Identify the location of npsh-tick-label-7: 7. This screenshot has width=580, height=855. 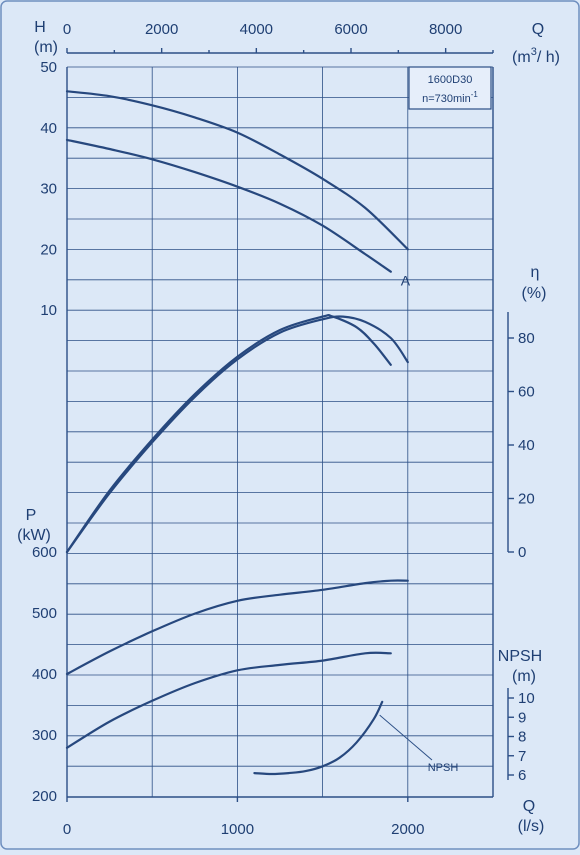
(522, 756).